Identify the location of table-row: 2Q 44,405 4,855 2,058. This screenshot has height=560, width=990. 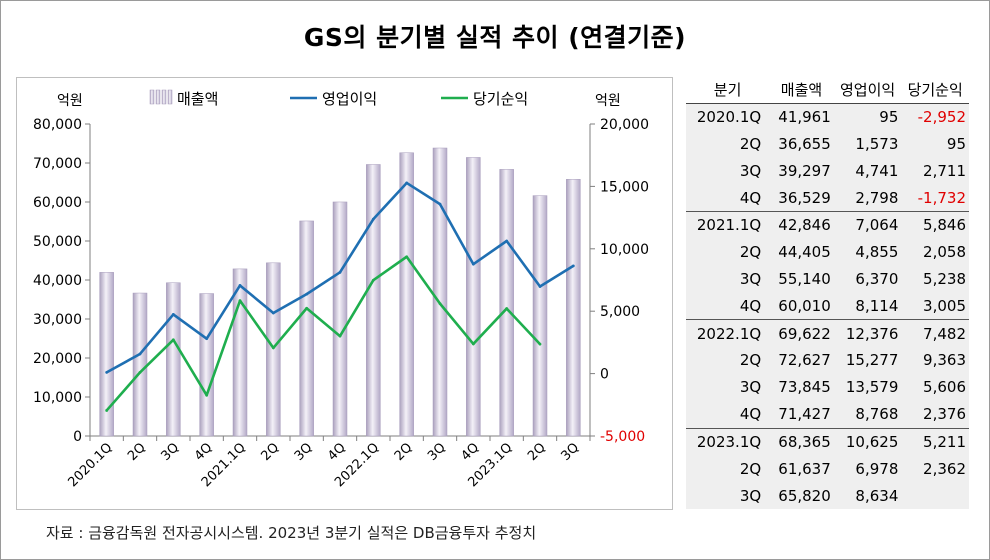
(827, 252).